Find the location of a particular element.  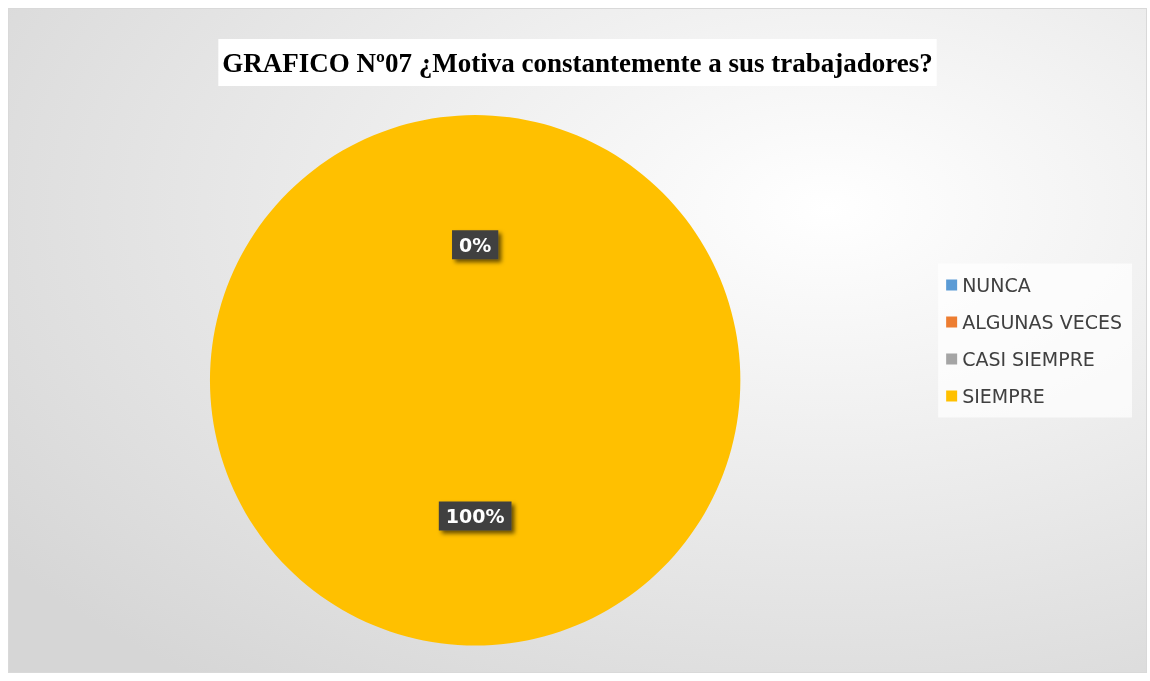

data-label: 100% is located at coordinates (475, 515).